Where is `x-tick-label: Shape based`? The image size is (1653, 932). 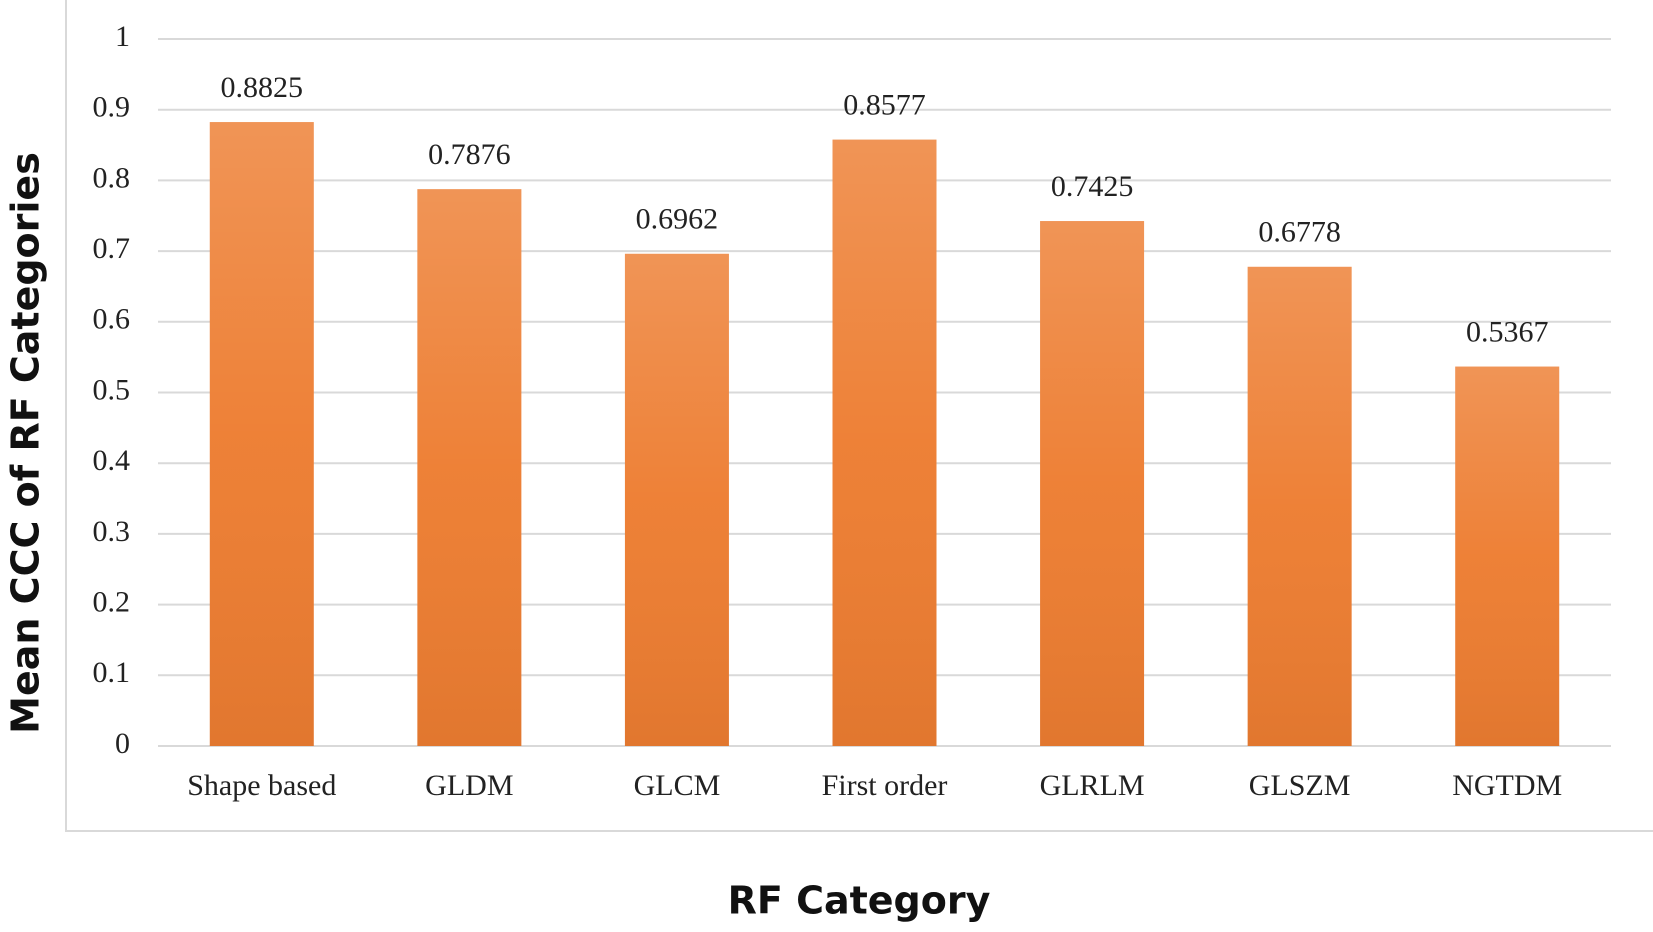 x-tick-label: Shape based is located at coordinates (261, 785).